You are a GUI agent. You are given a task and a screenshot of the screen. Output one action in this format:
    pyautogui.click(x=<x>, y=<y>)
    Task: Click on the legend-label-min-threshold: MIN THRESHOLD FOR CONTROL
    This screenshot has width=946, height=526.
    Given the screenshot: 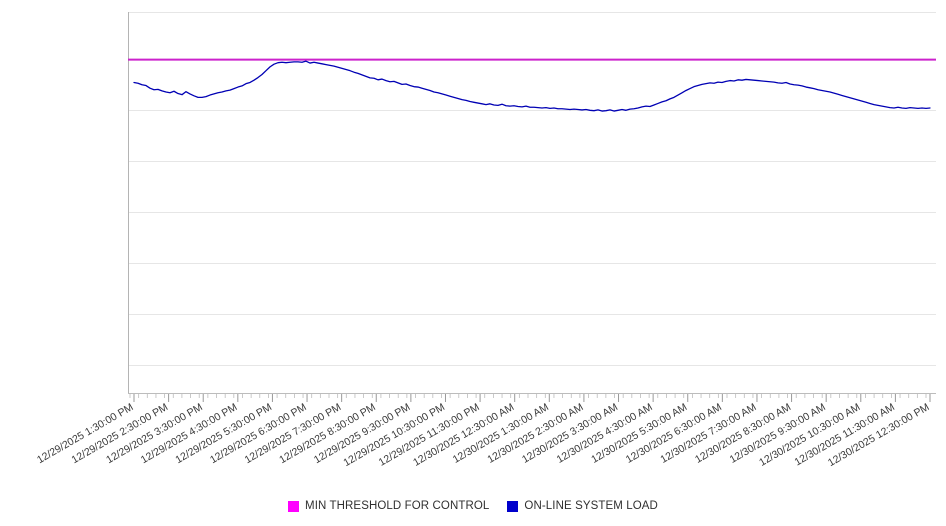 What is the action you would take?
    pyautogui.click(x=397, y=506)
    